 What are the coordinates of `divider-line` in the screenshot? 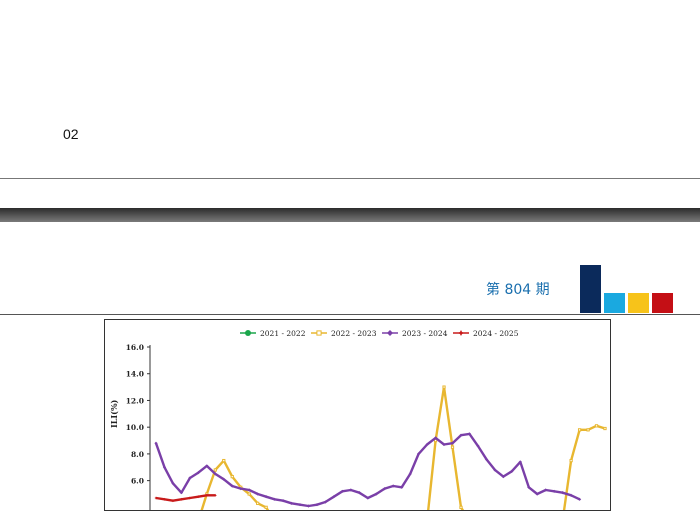 It's located at (350, 178).